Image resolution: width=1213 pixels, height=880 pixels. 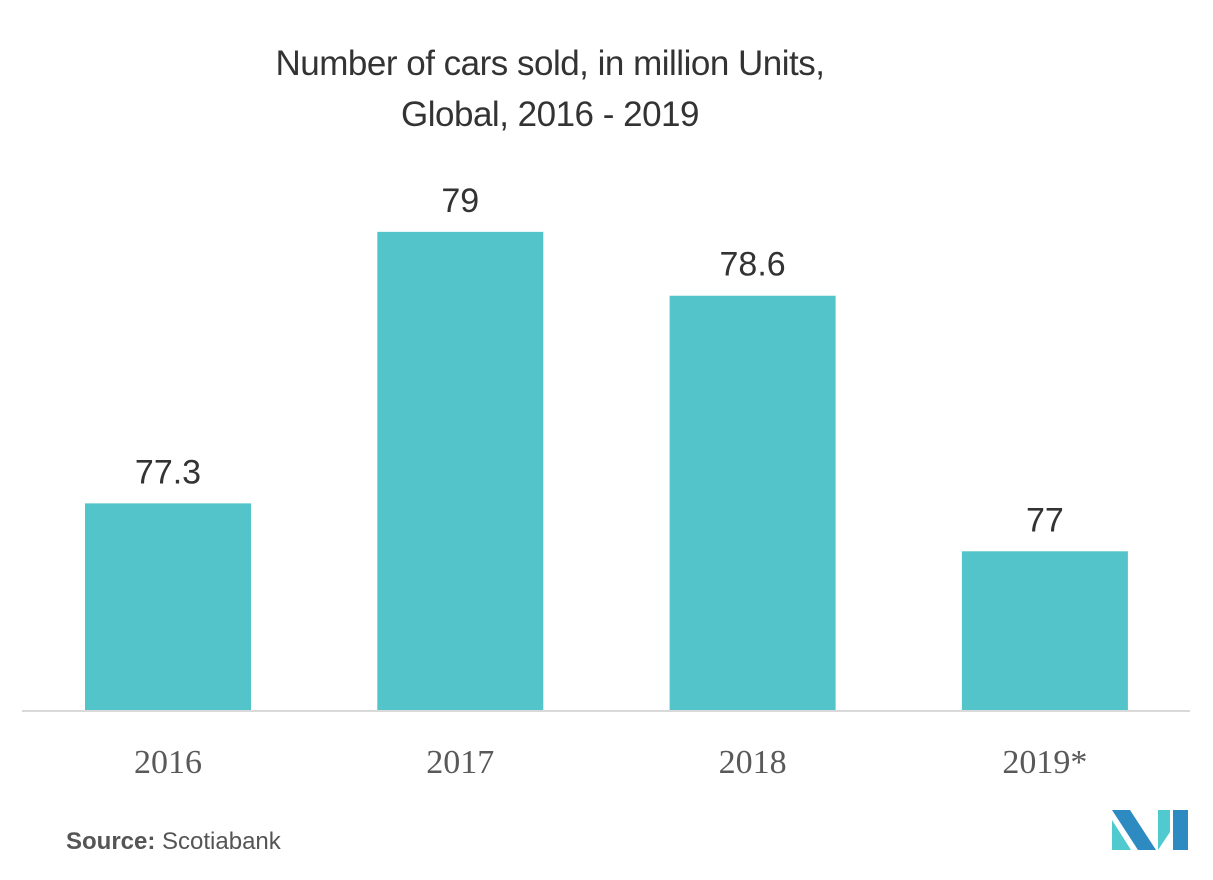 I want to click on value-label: 78.6, so click(x=753, y=265).